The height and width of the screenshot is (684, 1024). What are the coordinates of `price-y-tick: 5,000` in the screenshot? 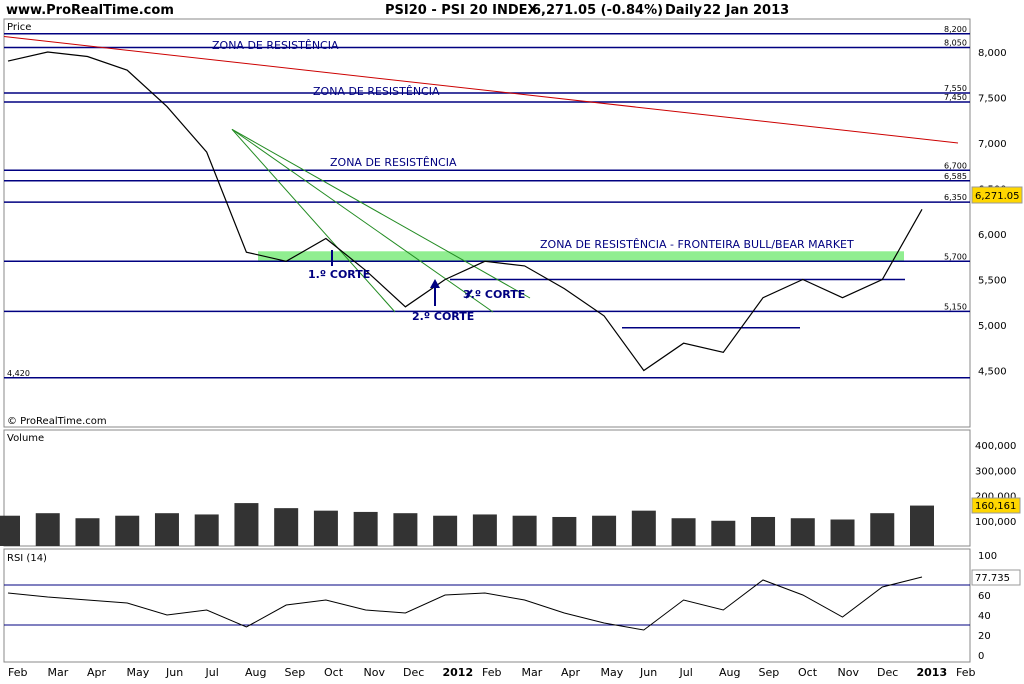 It's located at (992, 326).